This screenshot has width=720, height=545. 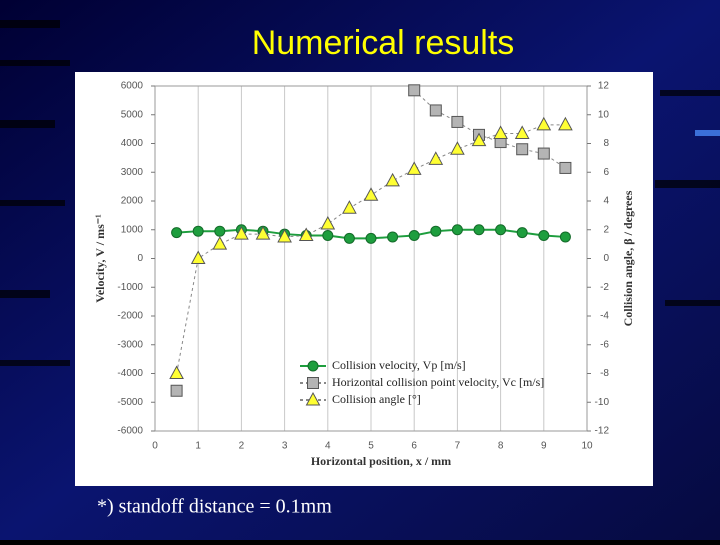 What do you see at coordinates (130, 287) in the screenshot?
I see `y-tick-label: -1000` at bounding box center [130, 287].